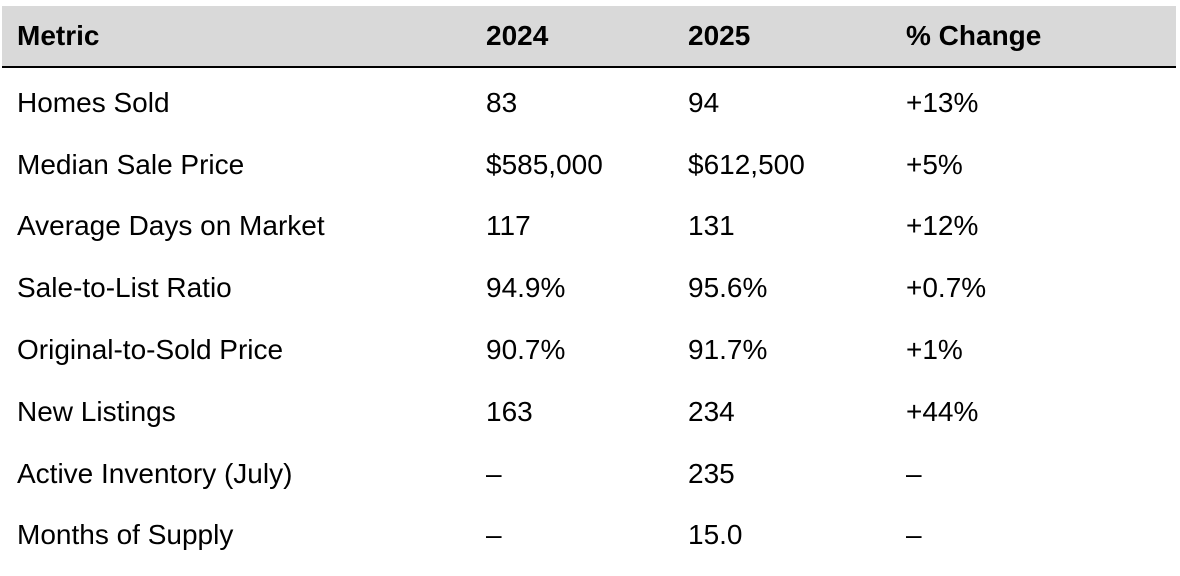  Describe the element at coordinates (946, 288) in the screenshot. I see `cell-pct-change: +0.7%` at that location.